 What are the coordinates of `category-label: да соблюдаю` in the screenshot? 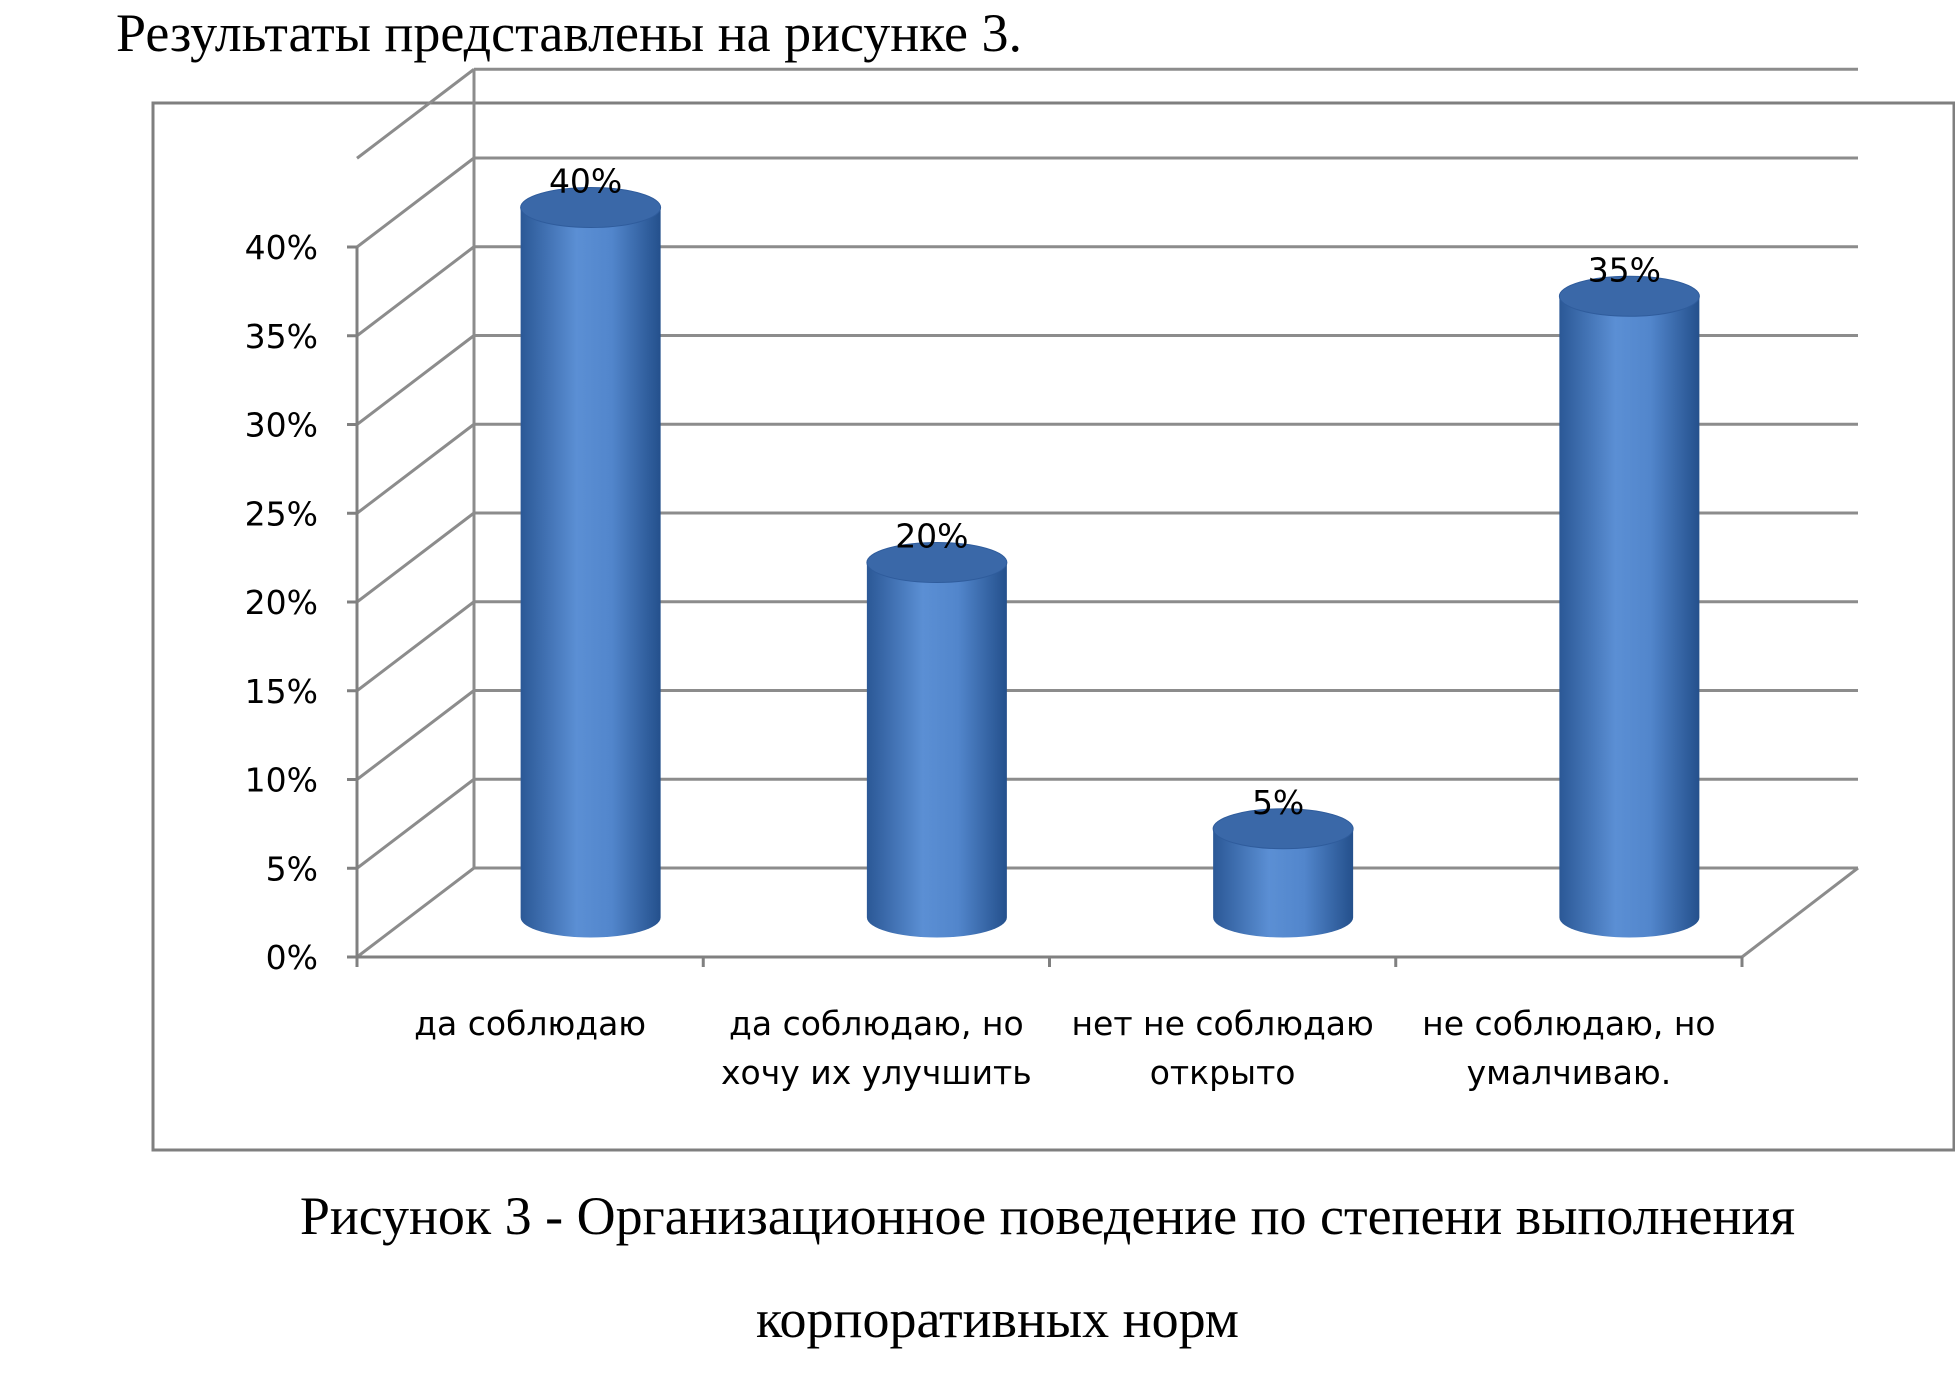 It's located at (530, 1023).